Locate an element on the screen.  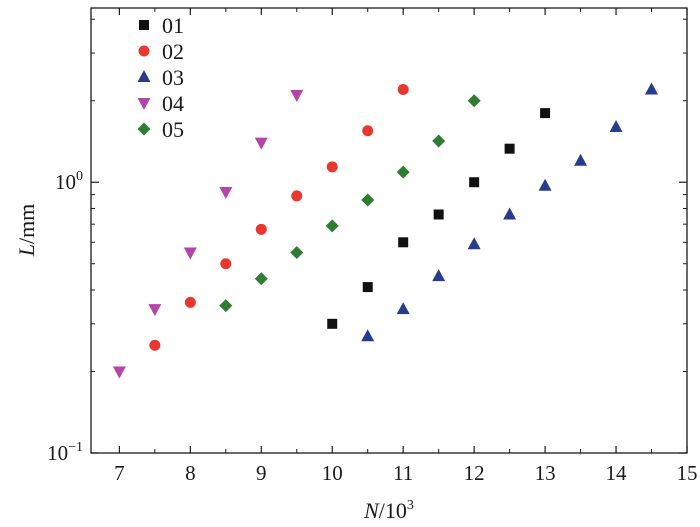
legend-label: 02 is located at coordinates (173, 51).